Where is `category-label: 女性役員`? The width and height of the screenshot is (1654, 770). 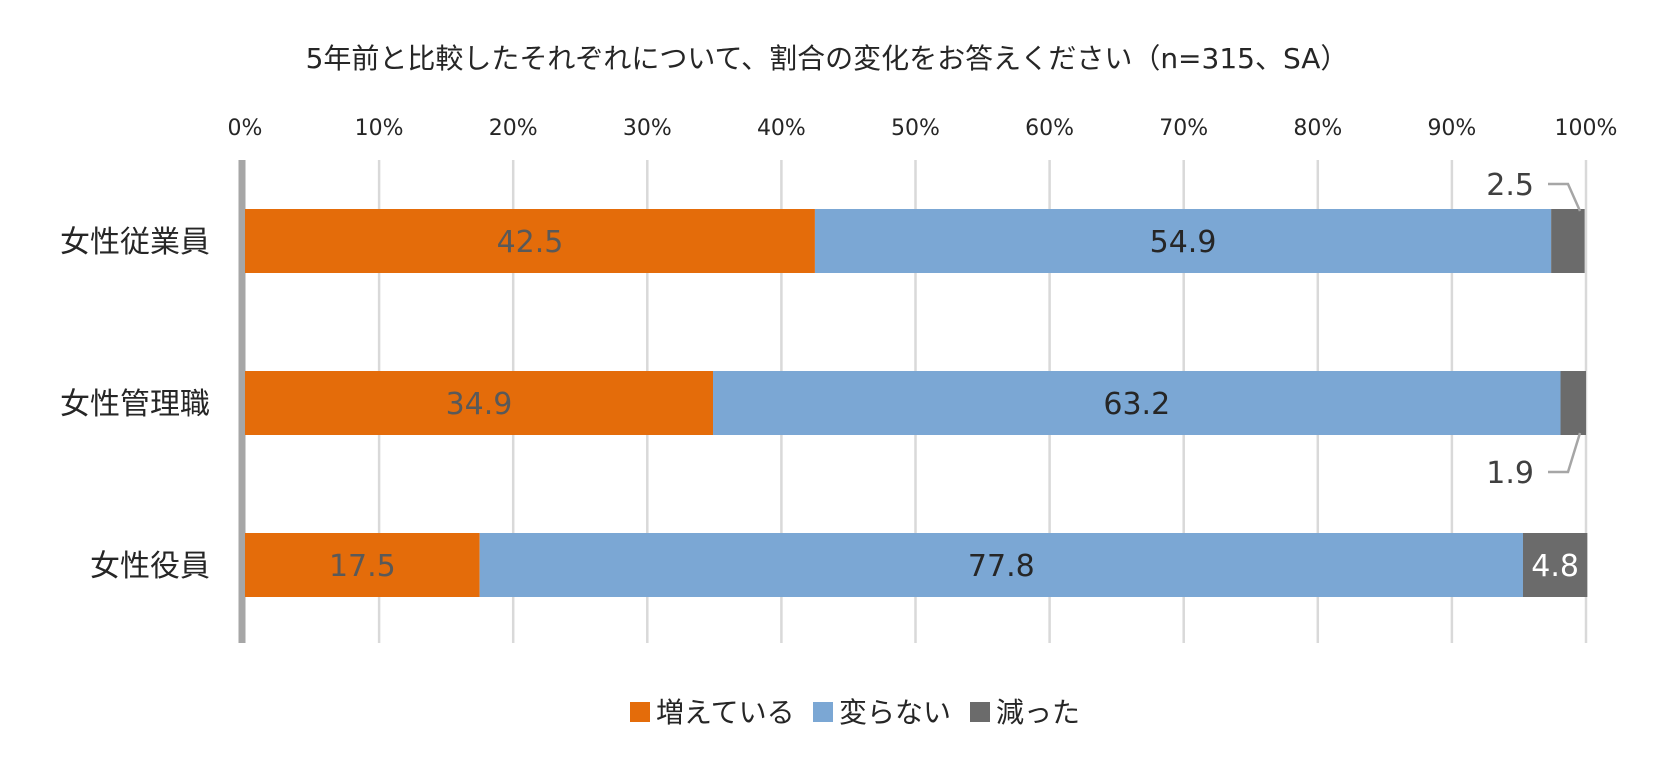
category-label: 女性役員 is located at coordinates (150, 566).